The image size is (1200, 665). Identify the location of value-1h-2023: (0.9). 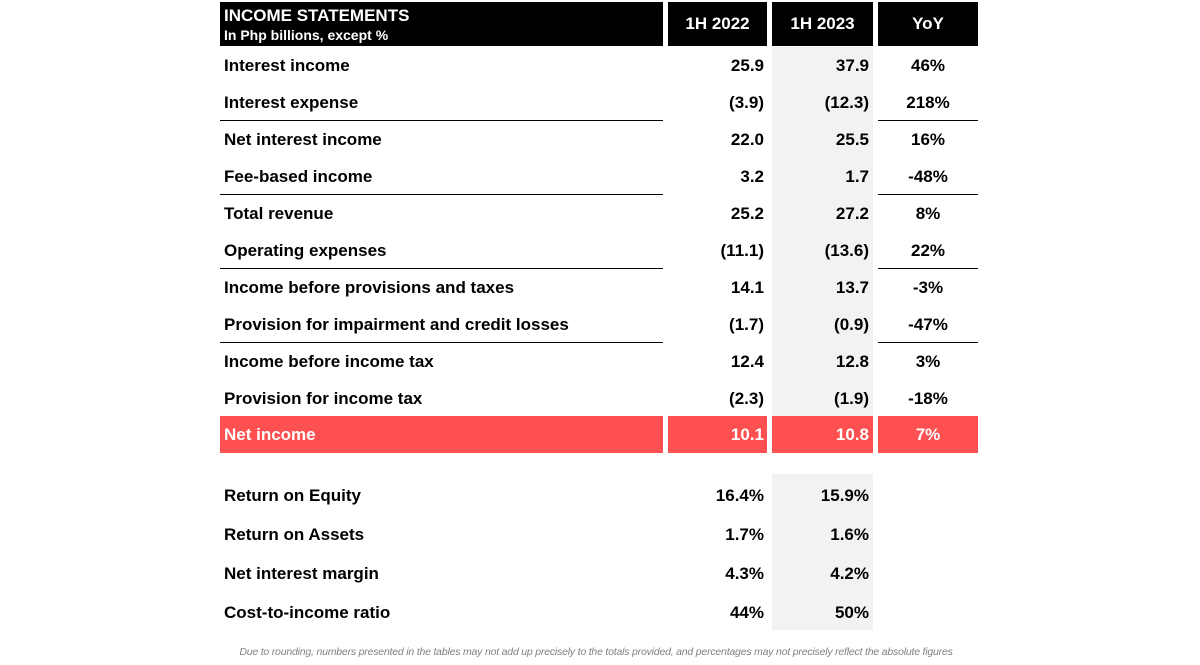
(851, 324).